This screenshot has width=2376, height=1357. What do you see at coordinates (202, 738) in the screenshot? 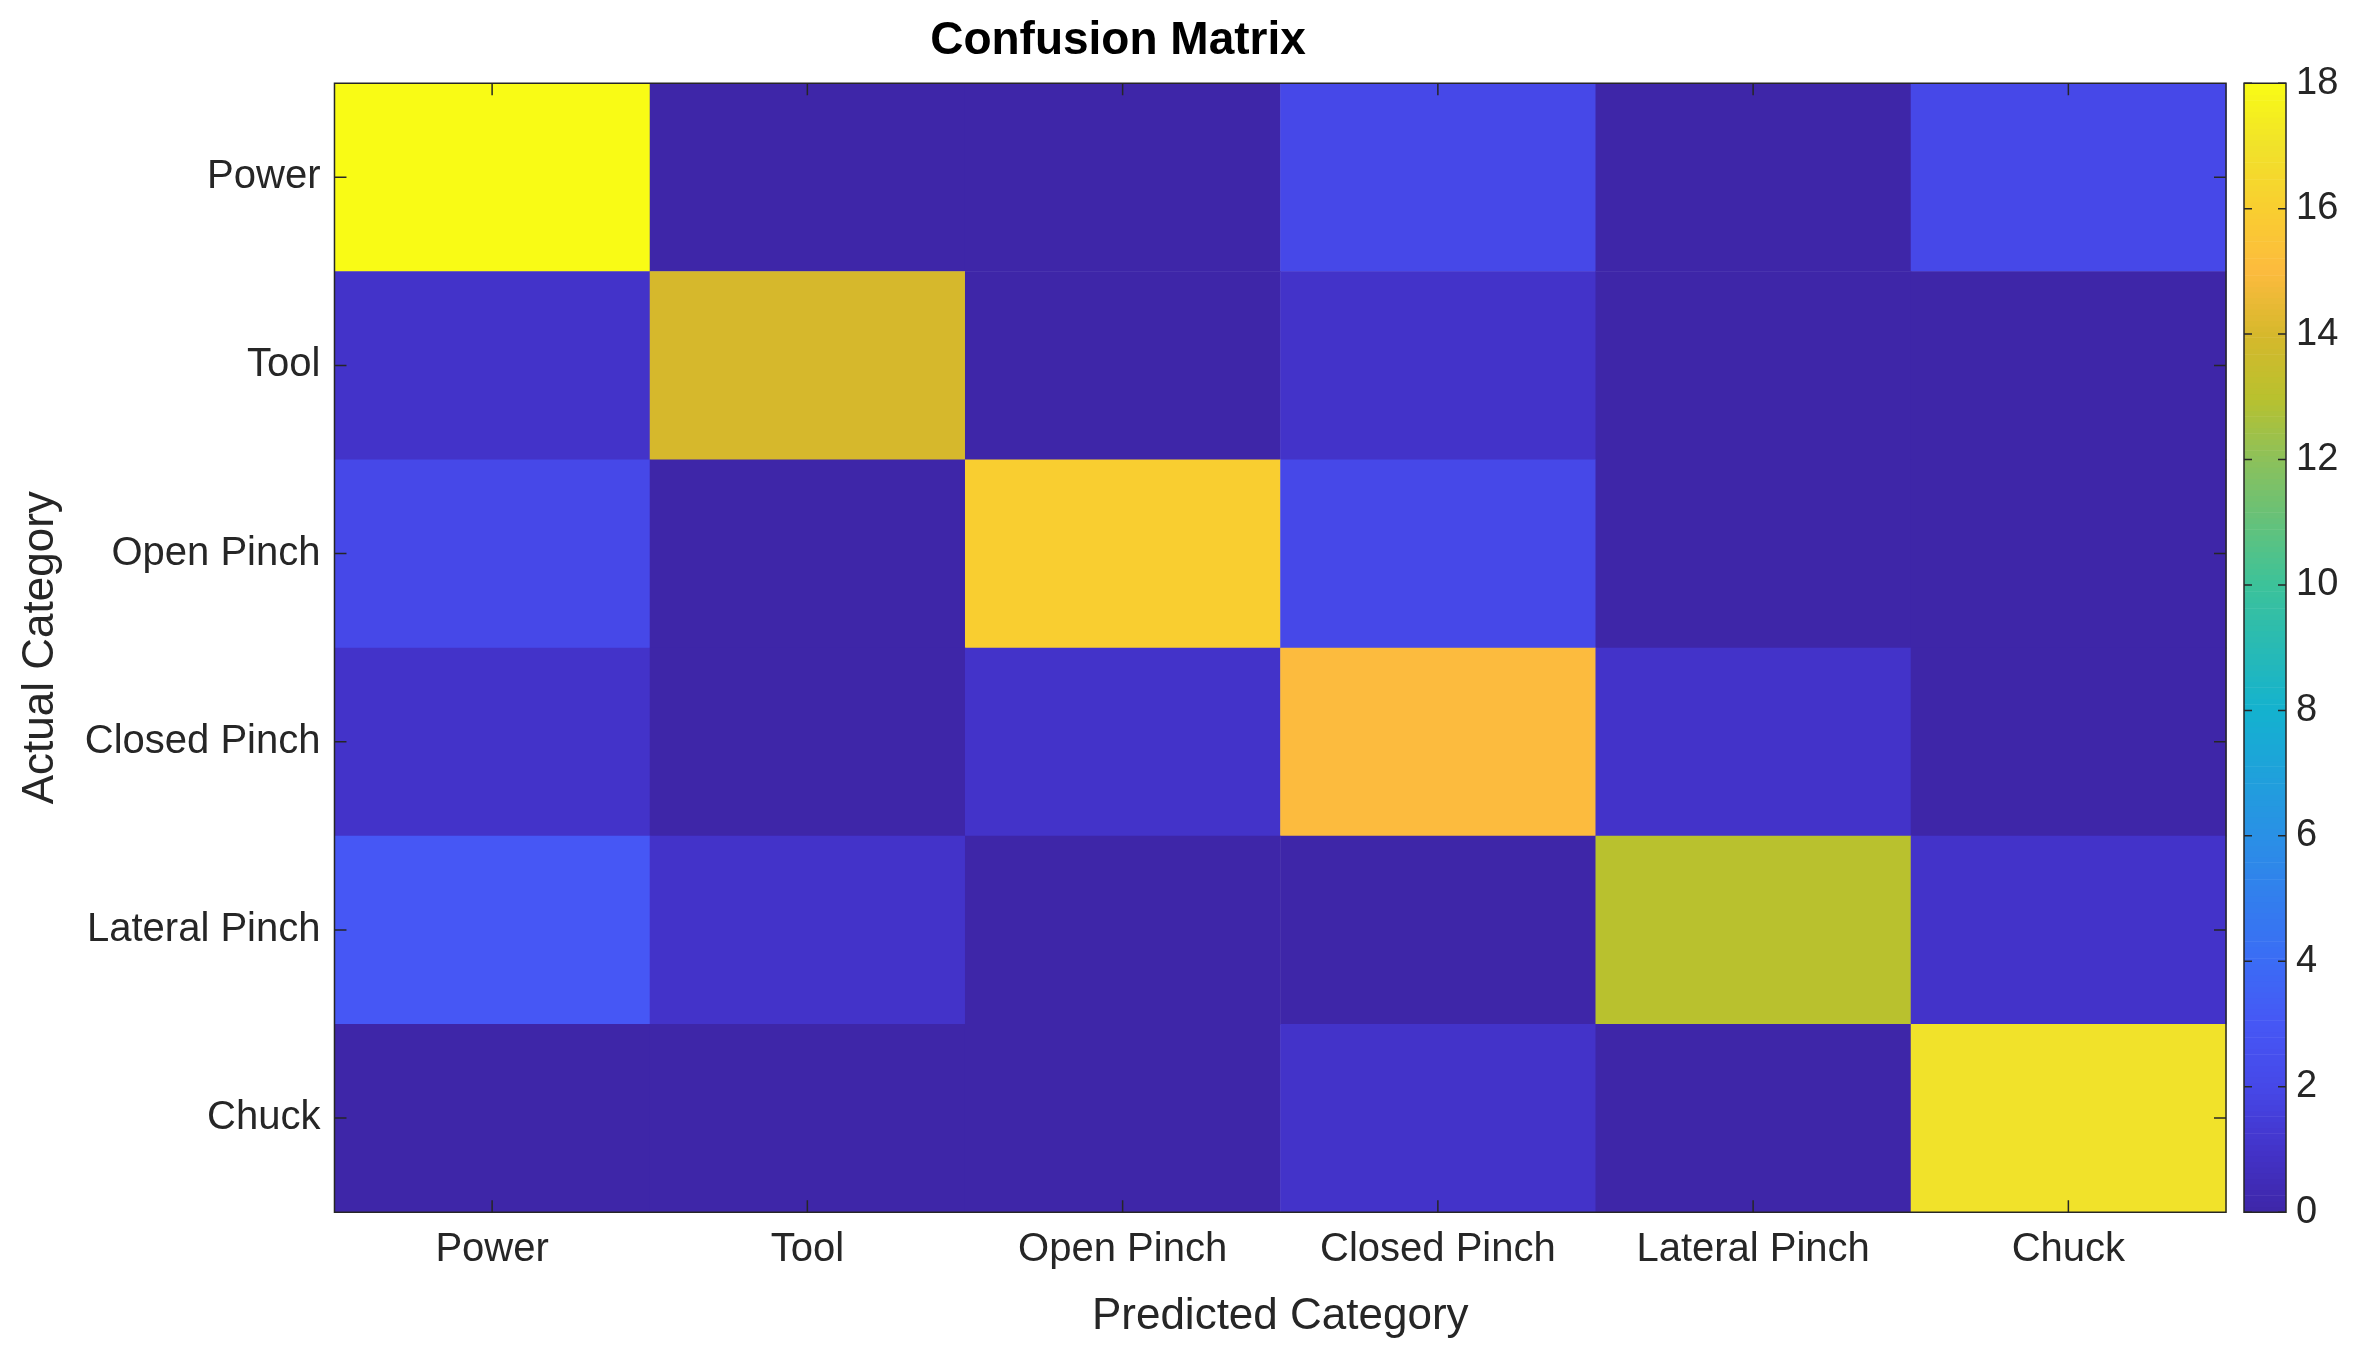
I see `y-tick-label: Closed Pinch` at bounding box center [202, 738].